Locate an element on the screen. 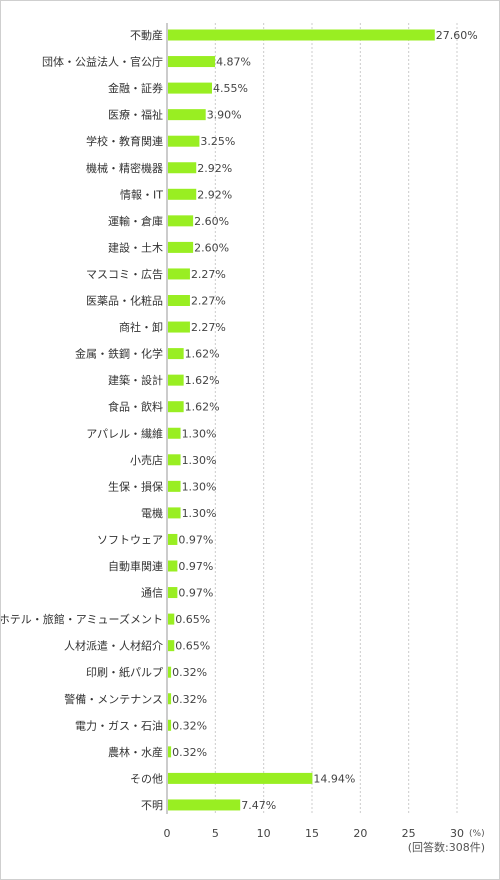  category-label: 情報・IT is located at coordinates (141, 194).